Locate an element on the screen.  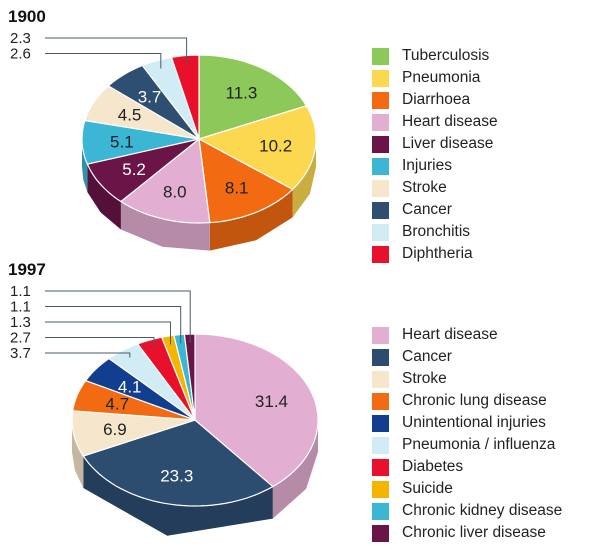
slice-pneumonia-influenza is located at coordinates (151, 382).